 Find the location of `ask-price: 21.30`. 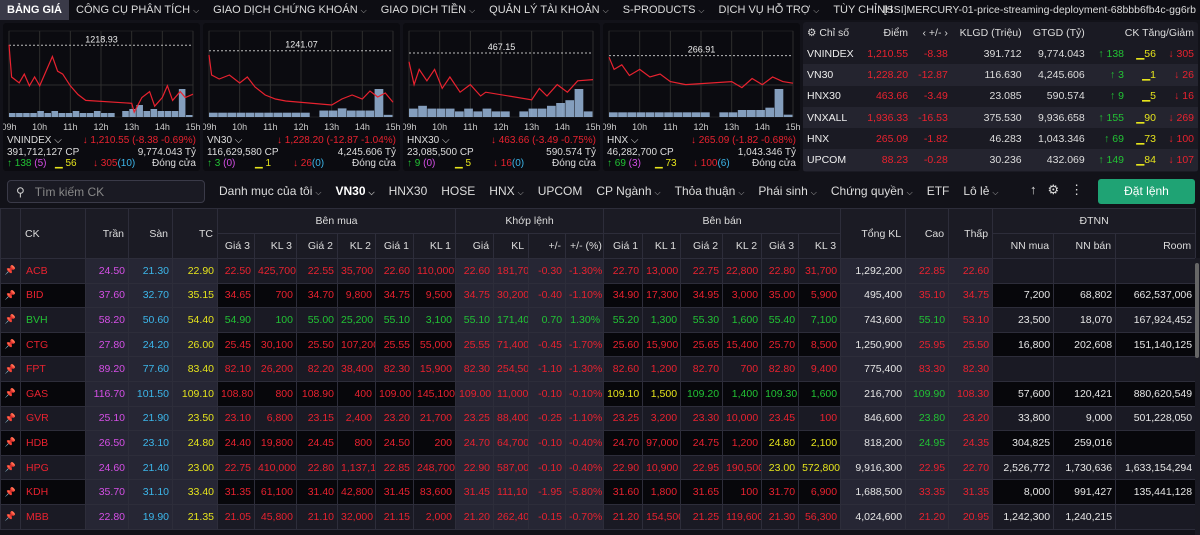

ask-price: 21.30 is located at coordinates (780, 516).